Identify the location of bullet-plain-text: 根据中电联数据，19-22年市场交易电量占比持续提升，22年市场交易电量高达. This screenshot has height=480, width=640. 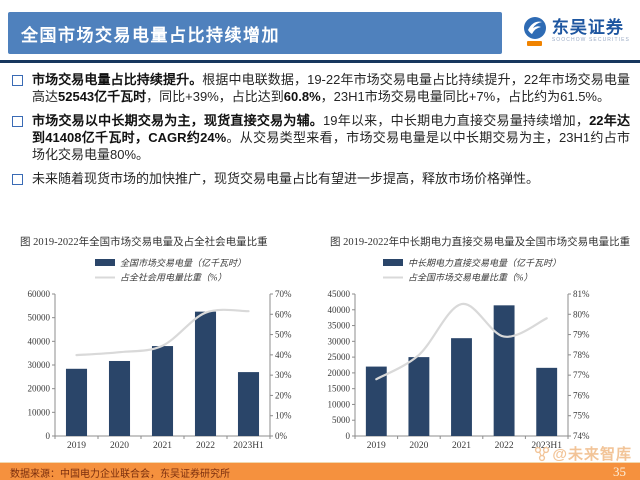
(331, 88).